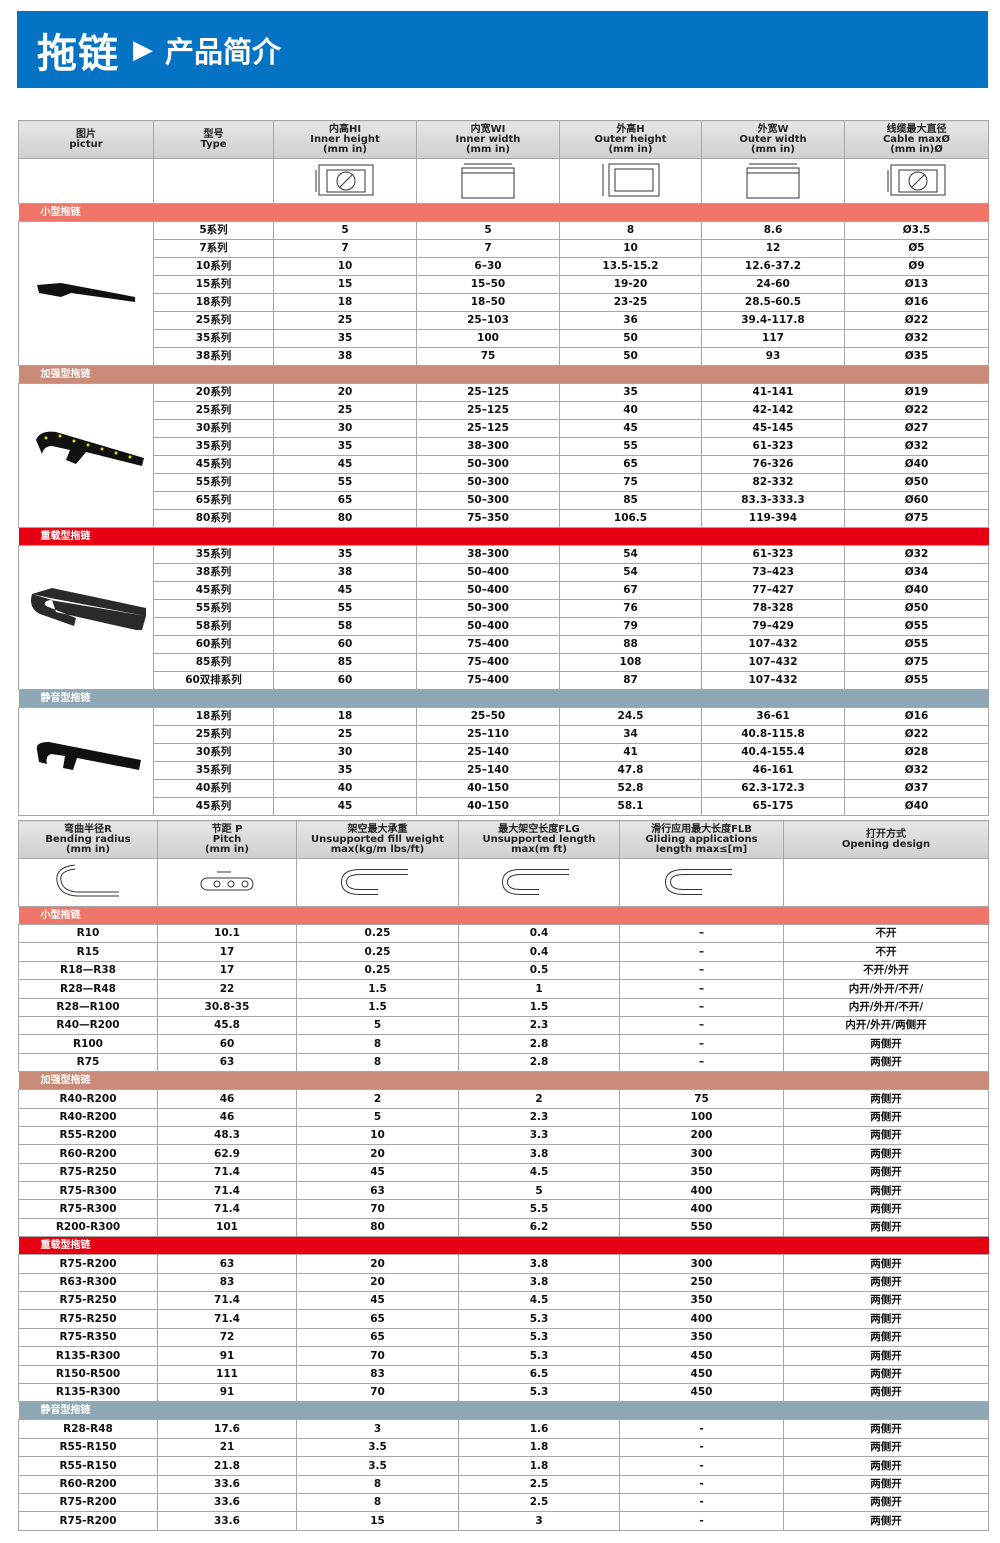 Image resolution: width=1000 pixels, height=1543 pixels. Describe the element at coordinates (213, 356) in the screenshot. I see `table-cell: 38系列` at that location.